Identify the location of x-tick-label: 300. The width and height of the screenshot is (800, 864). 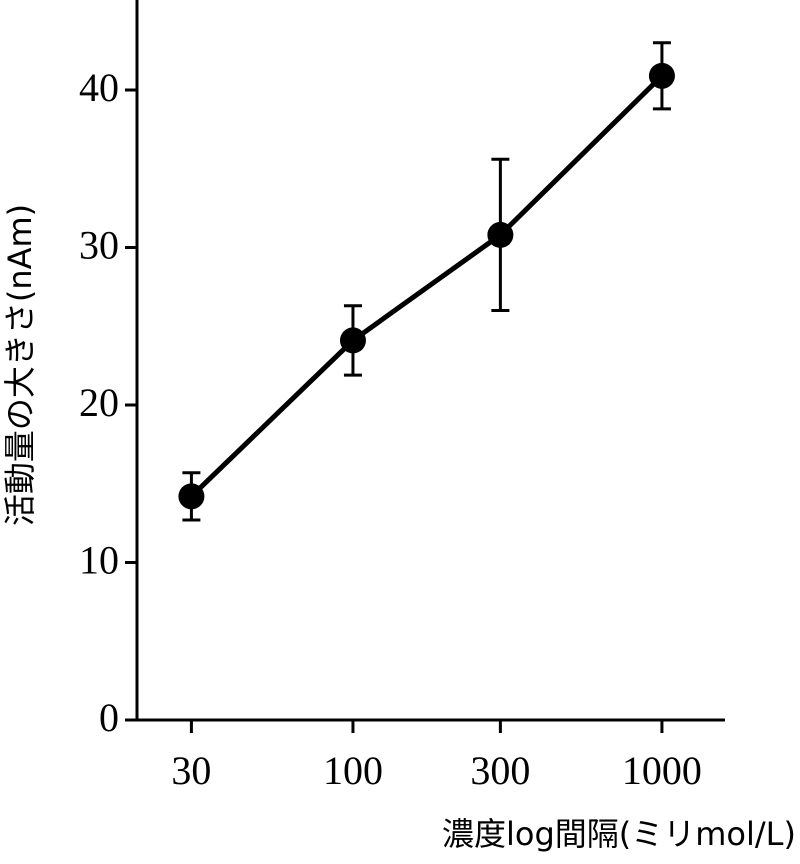
(500, 770).